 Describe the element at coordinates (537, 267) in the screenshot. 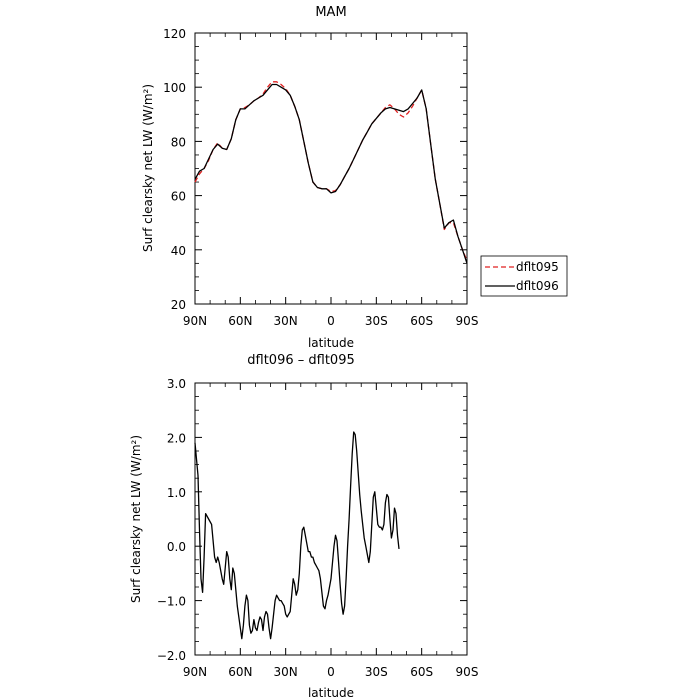

I see `legend-label-dflt095: dflt095` at that location.